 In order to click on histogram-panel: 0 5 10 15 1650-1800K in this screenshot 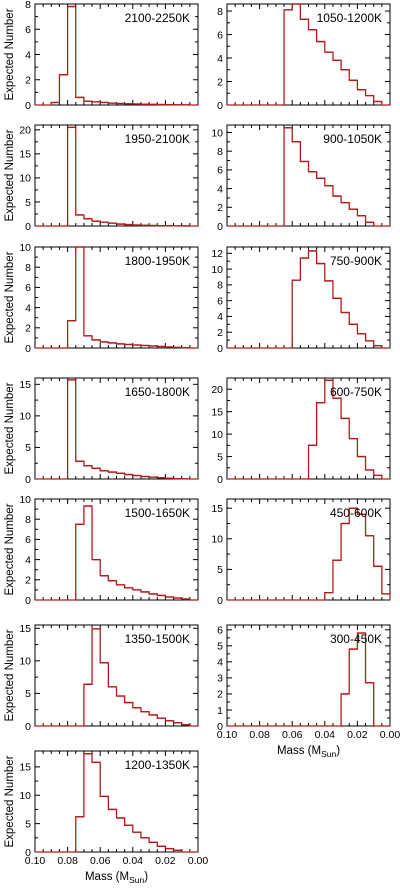, I will do `click(109, 431)`.